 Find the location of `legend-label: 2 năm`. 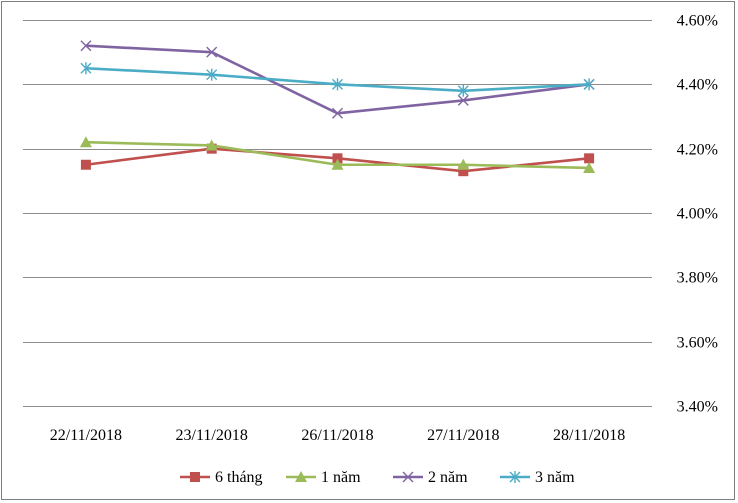

legend-label: 2 năm is located at coordinates (448, 477).